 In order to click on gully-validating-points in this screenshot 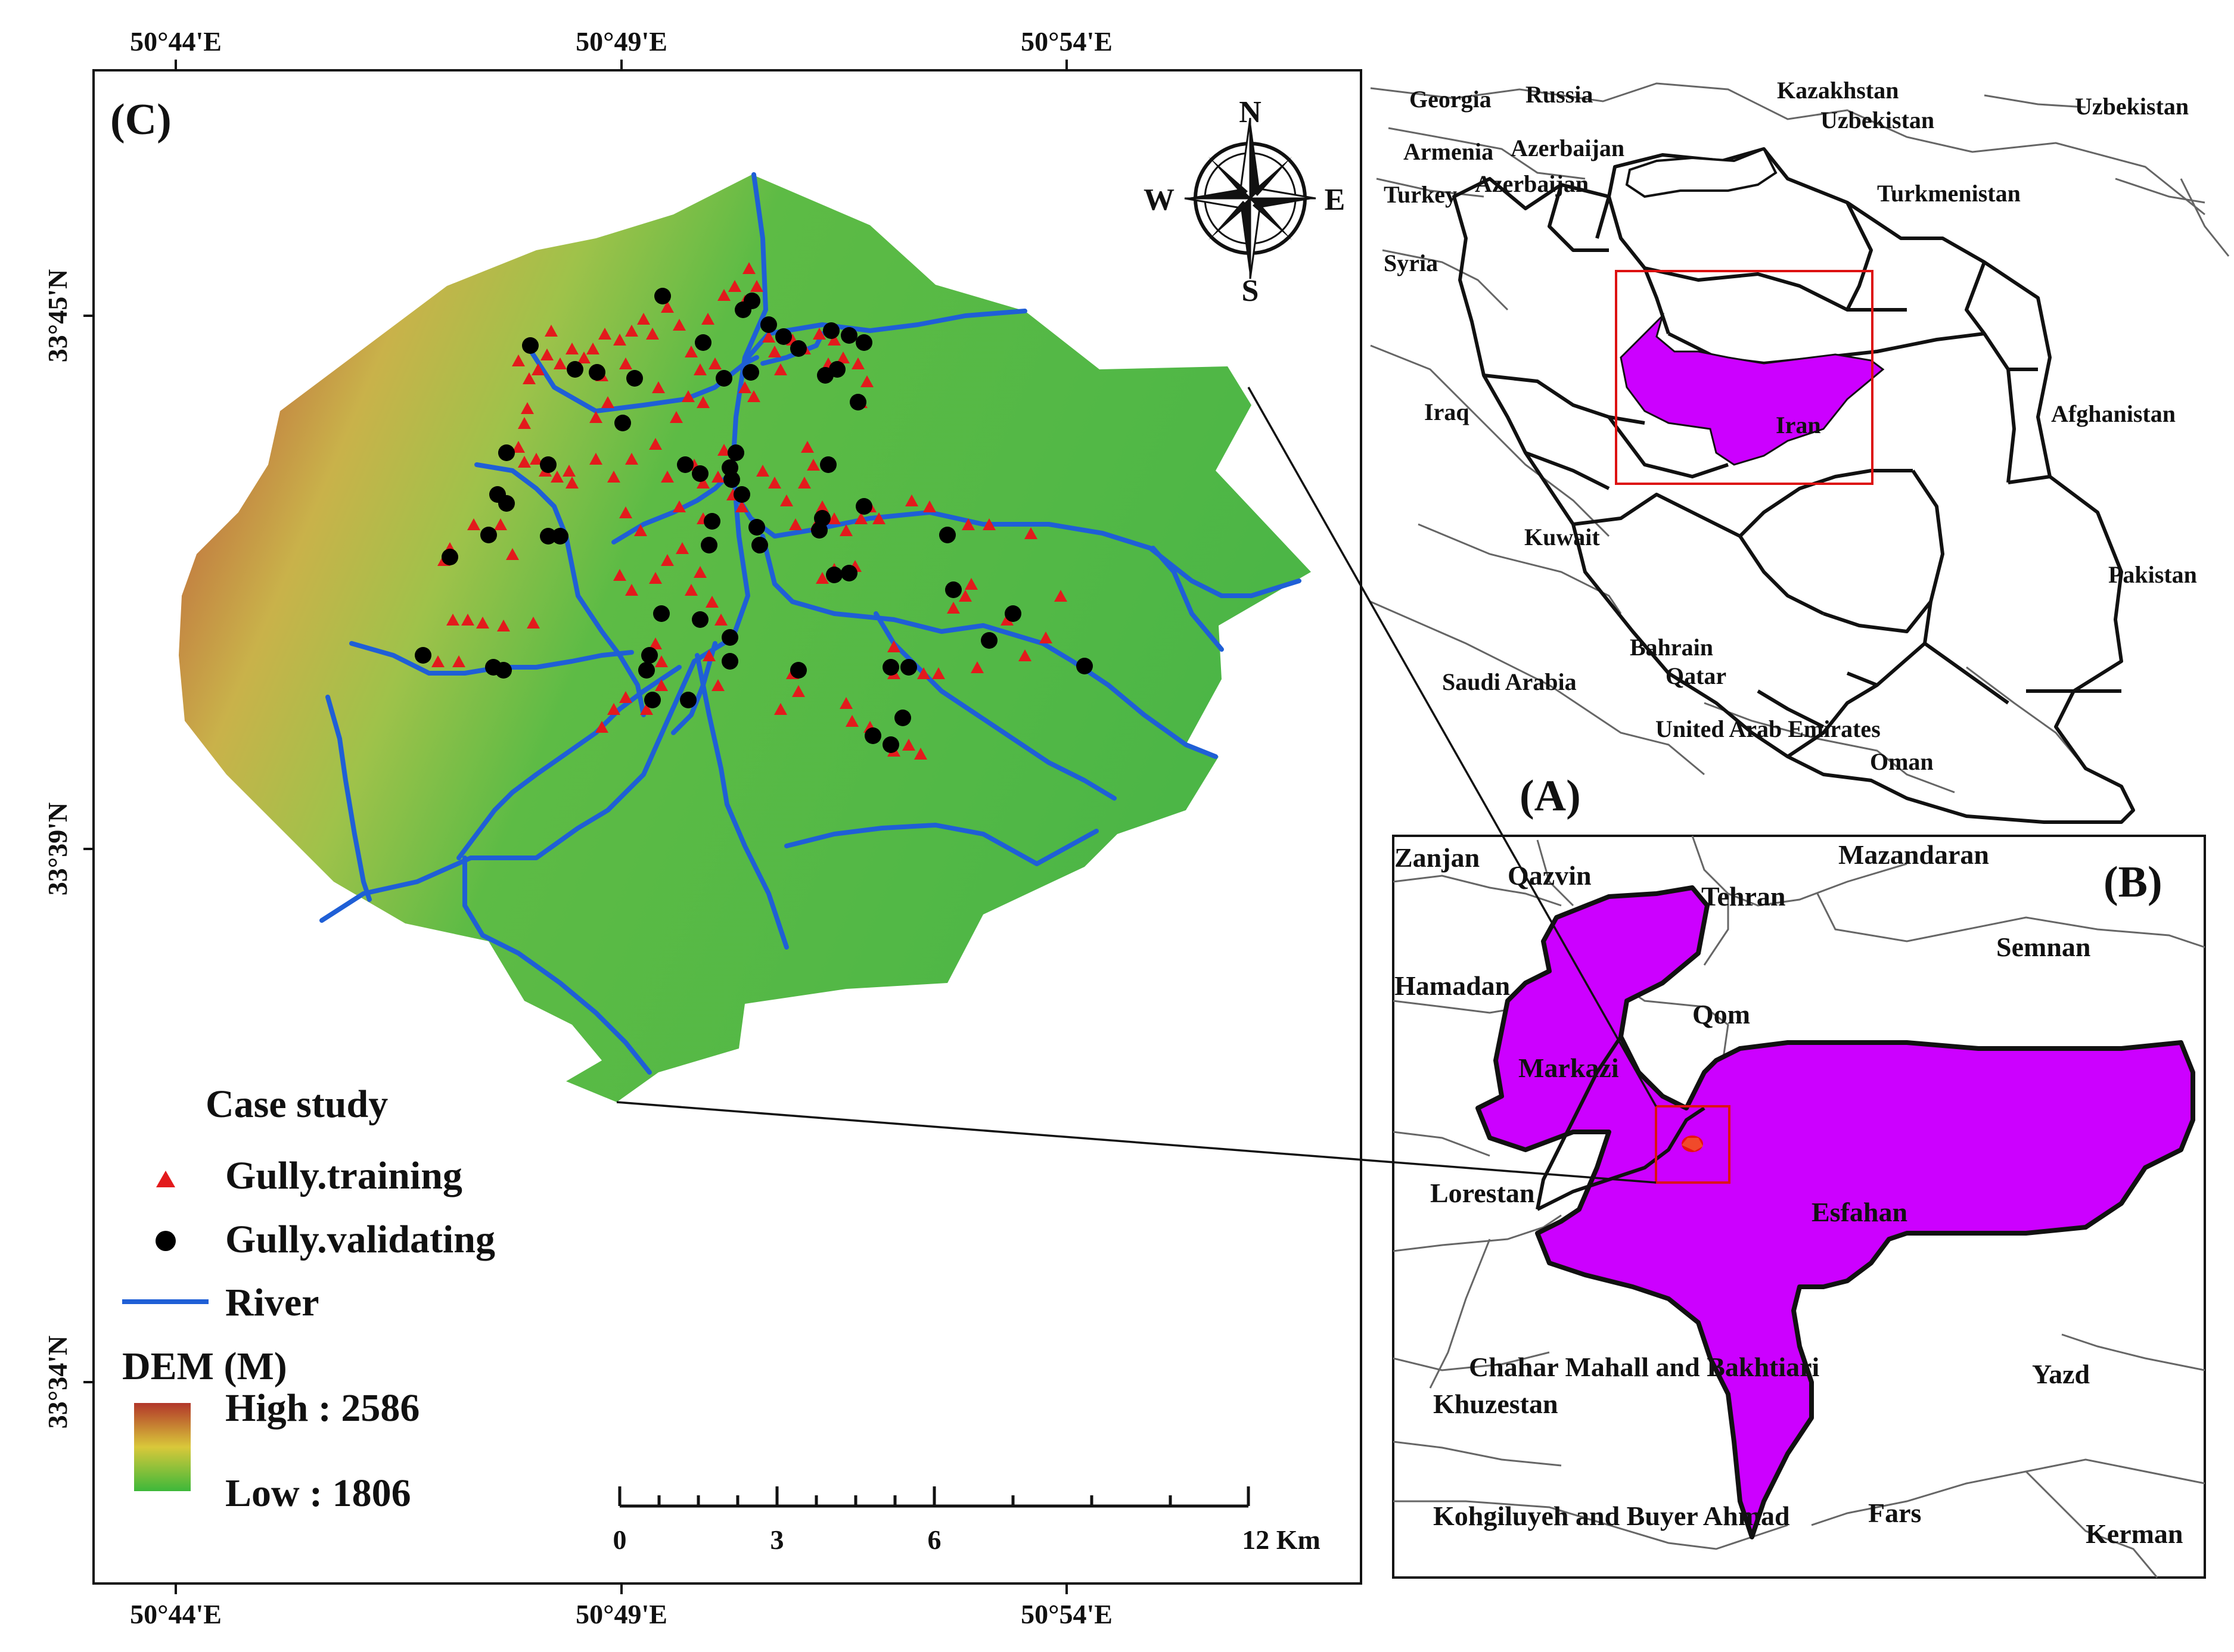, I will do `click(754, 520)`.